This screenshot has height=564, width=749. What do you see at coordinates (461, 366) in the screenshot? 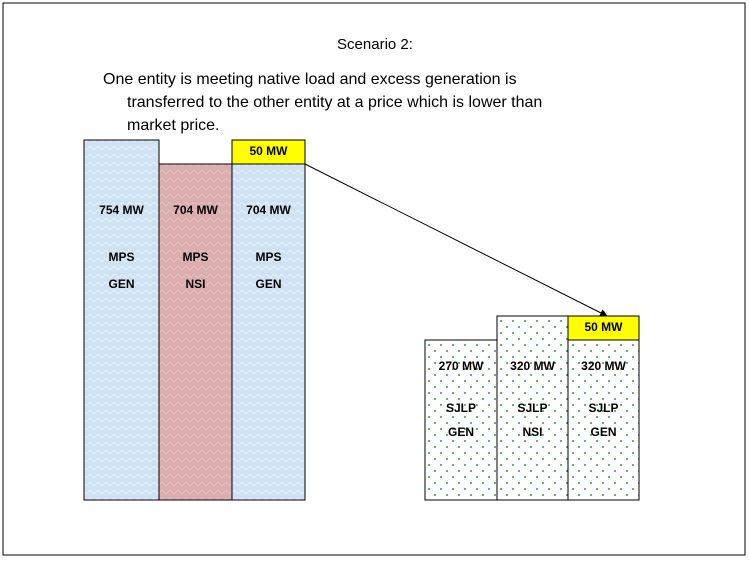
I see `bar-amount: 270 MW` at bounding box center [461, 366].